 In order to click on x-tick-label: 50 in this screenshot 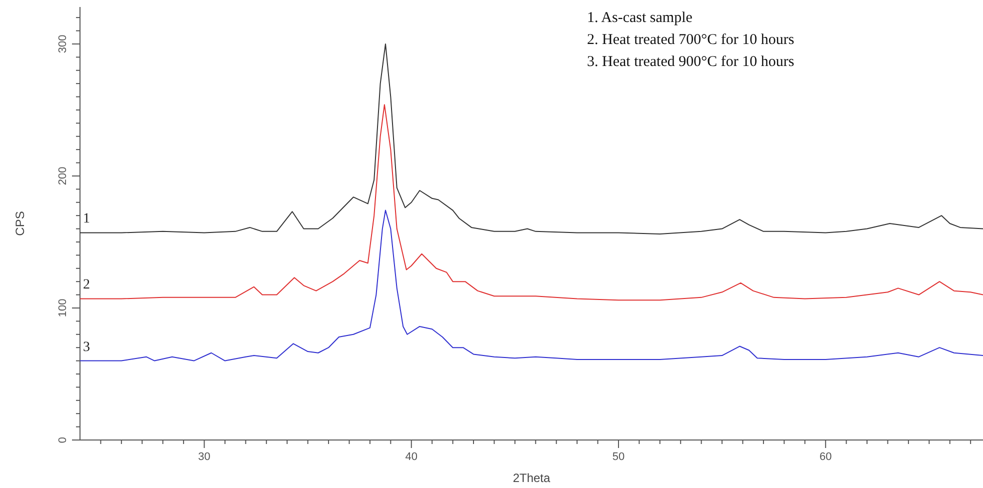, I will do `click(618, 457)`.